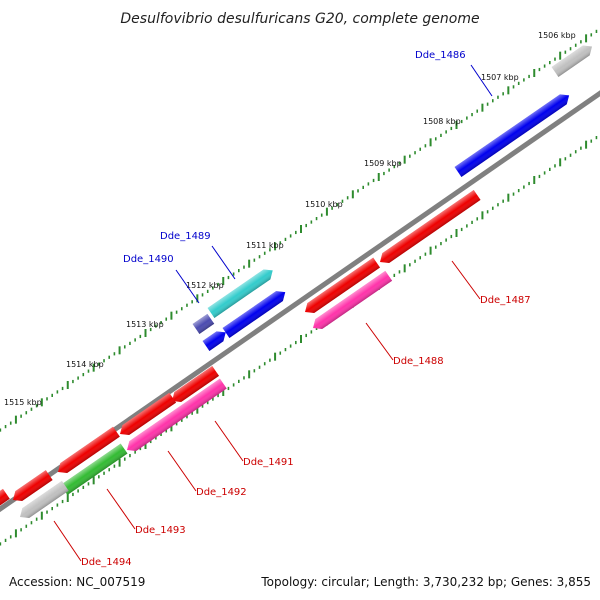 The height and width of the screenshot is (600, 600). What do you see at coordinates (324, 204) in the screenshot?
I see `tick-label: 1510 kbp` at bounding box center [324, 204].